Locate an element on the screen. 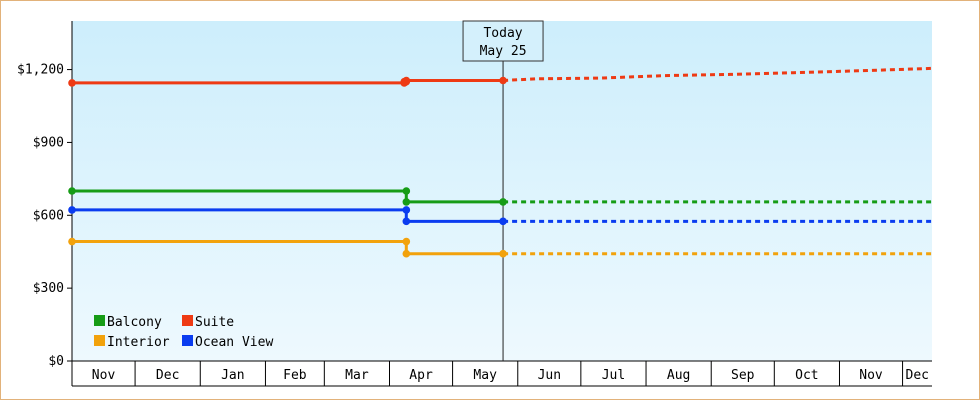  month-label: Jun is located at coordinates (549, 375).